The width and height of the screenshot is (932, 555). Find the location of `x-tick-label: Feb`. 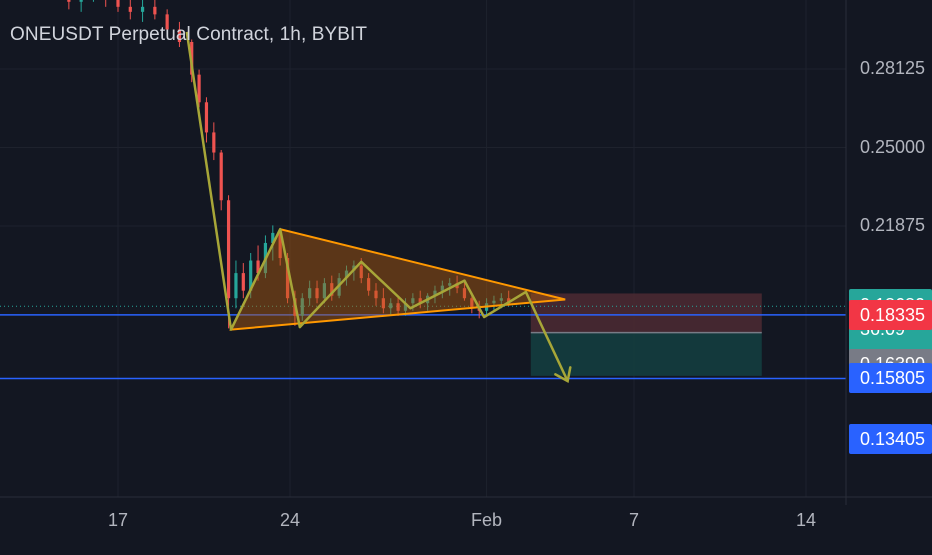

x-tick-label: Feb is located at coordinates (487, 520).